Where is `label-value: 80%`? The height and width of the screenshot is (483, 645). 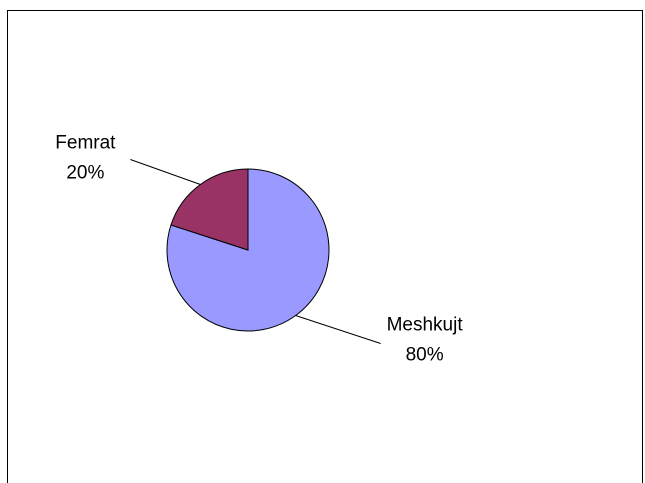
label-value: 80% is located at coordinates (425, 355).